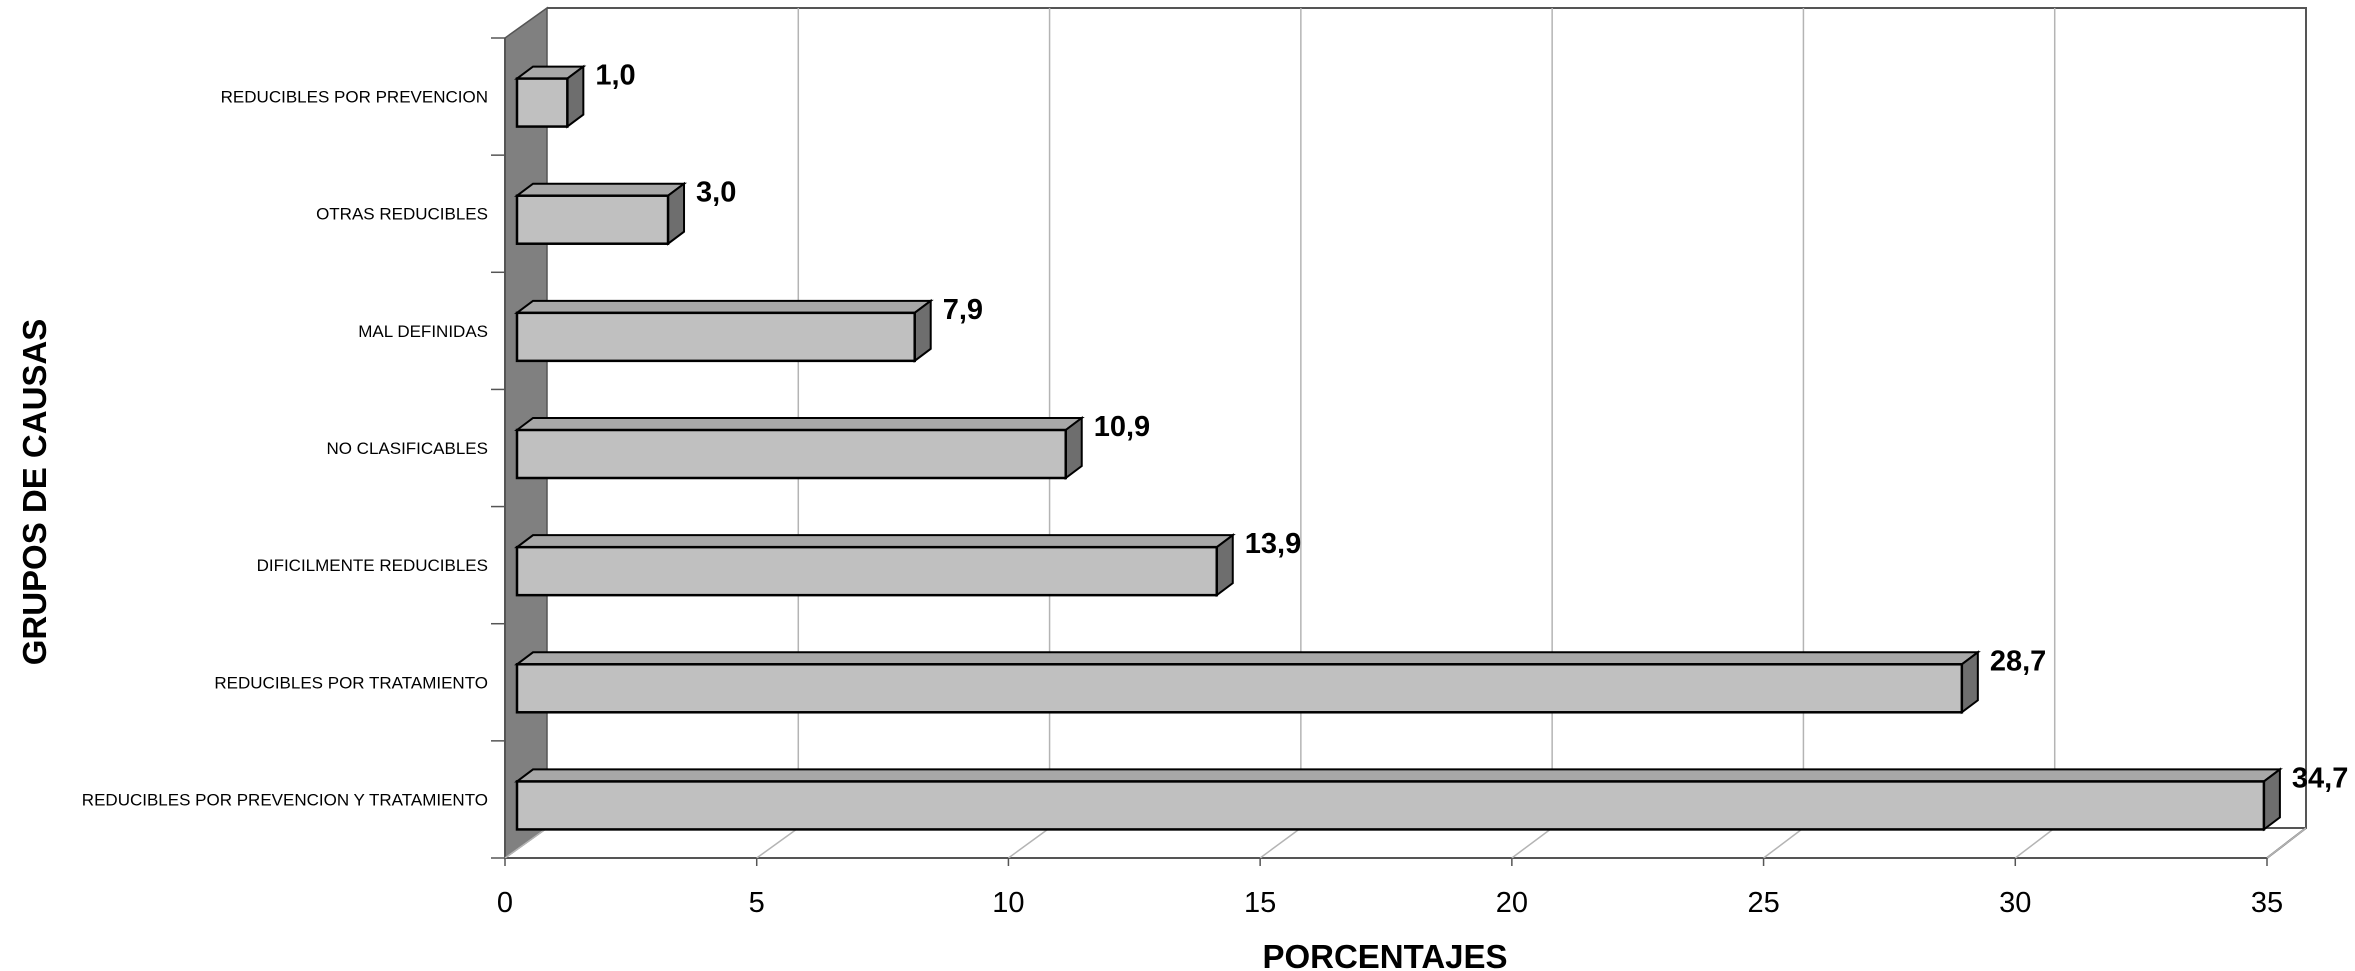 The width and height of the screenshot is (2355, 971). What do you see at coordinates (615, 76) in the screenshot?
I see `data-label: 1,0` at bounding box center [615, 76].